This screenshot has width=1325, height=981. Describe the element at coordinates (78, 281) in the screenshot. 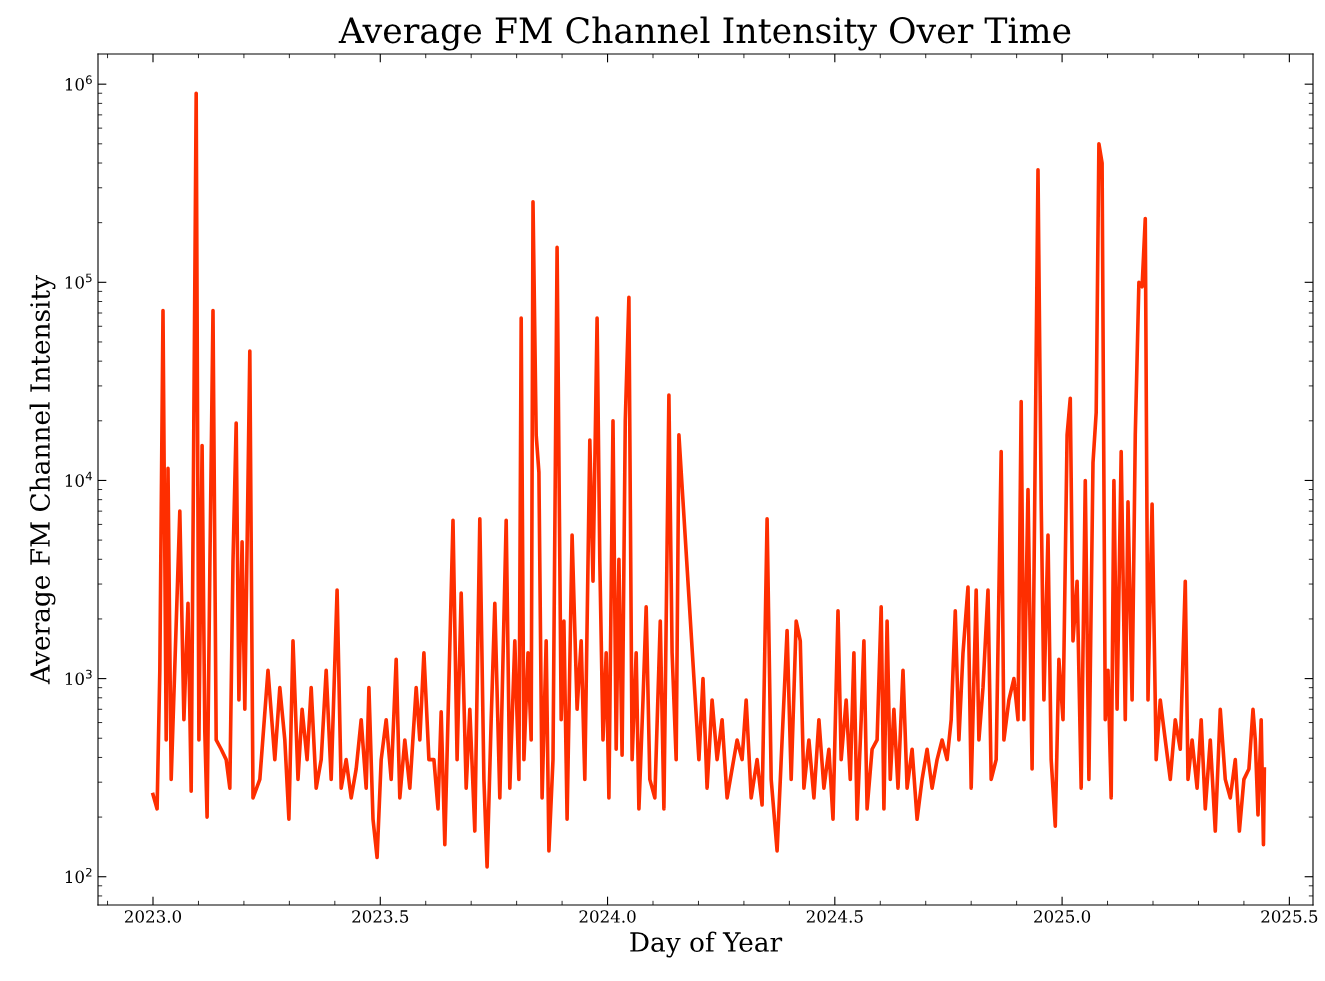

I see `y-tick-label: 10$^{5}$` at that location.